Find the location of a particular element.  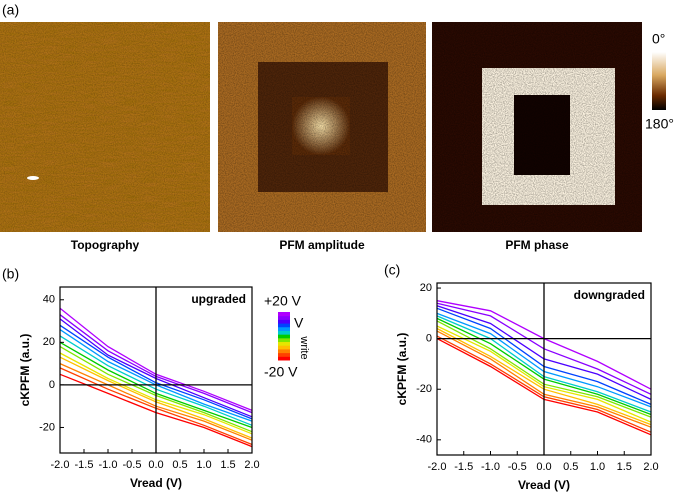

image-caption: Topography is located at coordinates (105, 245).